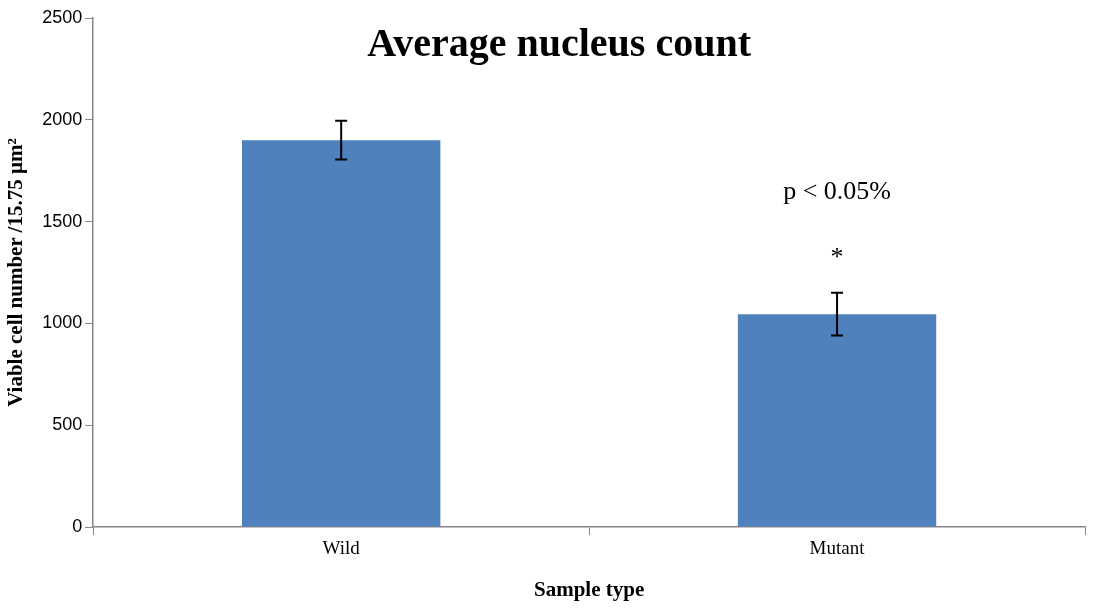 The image size is (1099, 611). What do you see at coordinates (341, 548) in the screenshot?
I see `x-tick-label: Wild` at bounding box center [341, 548].